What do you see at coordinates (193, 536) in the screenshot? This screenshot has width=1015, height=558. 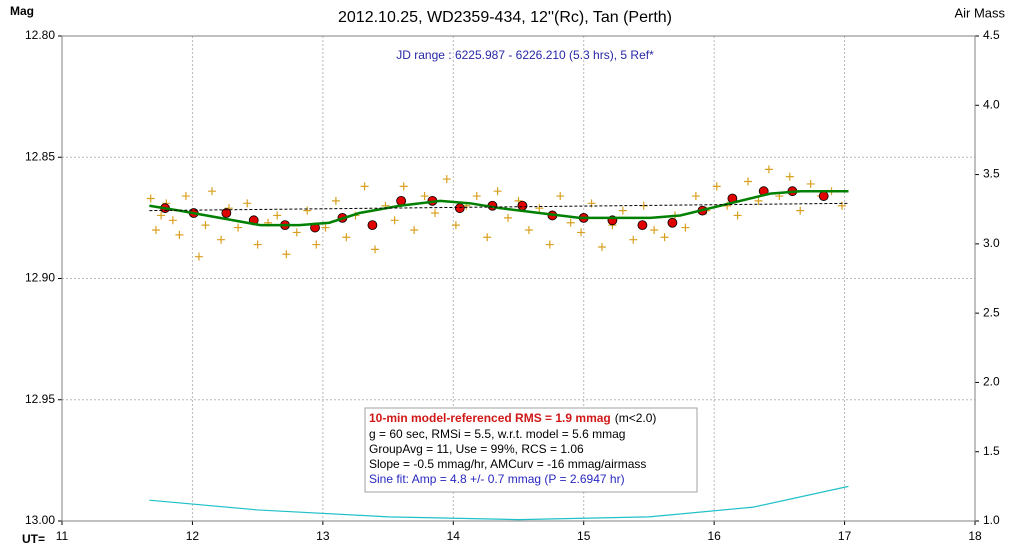 I see `x-tick-label: 12` at bounding box center [193, 536].